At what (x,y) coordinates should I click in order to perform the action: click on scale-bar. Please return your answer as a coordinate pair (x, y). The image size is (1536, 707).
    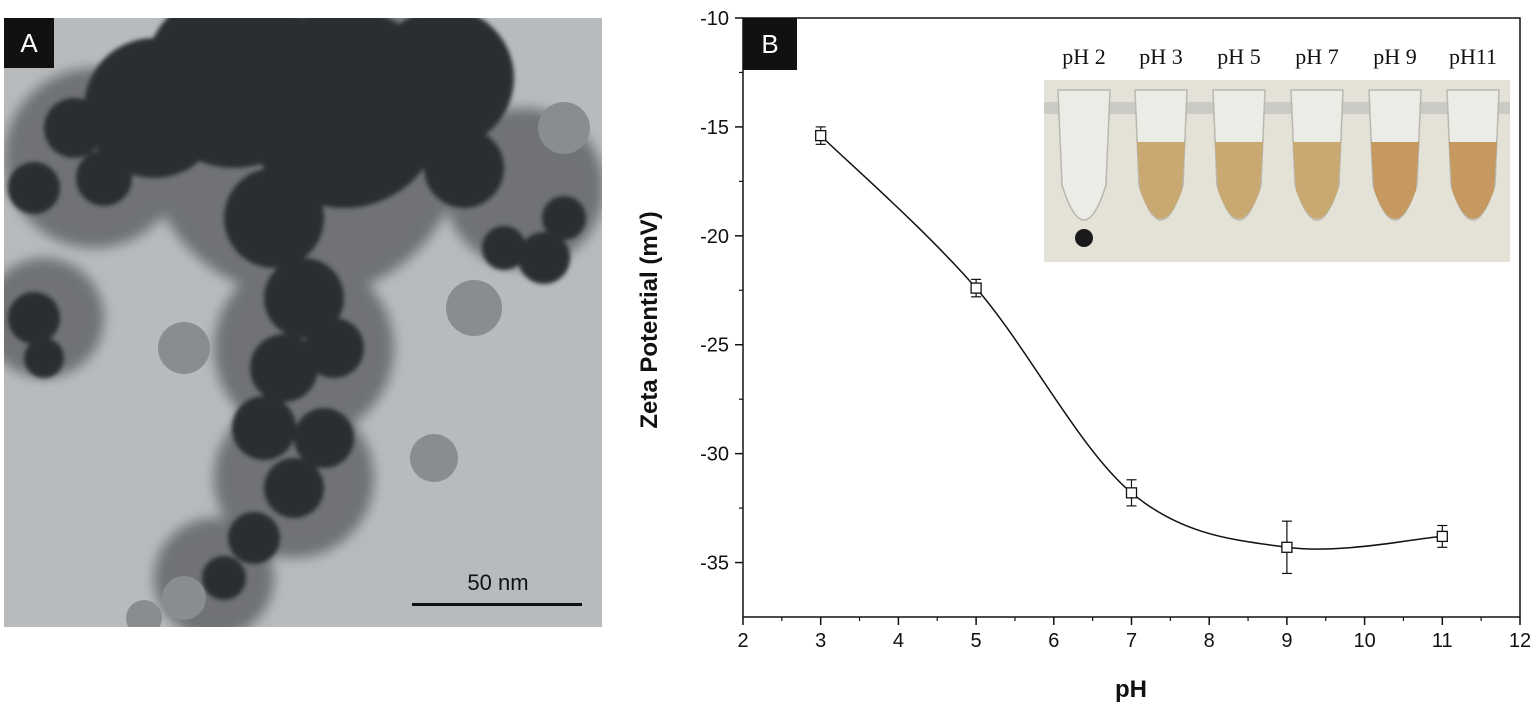
    Looking at the image, I should click on (497, 604).